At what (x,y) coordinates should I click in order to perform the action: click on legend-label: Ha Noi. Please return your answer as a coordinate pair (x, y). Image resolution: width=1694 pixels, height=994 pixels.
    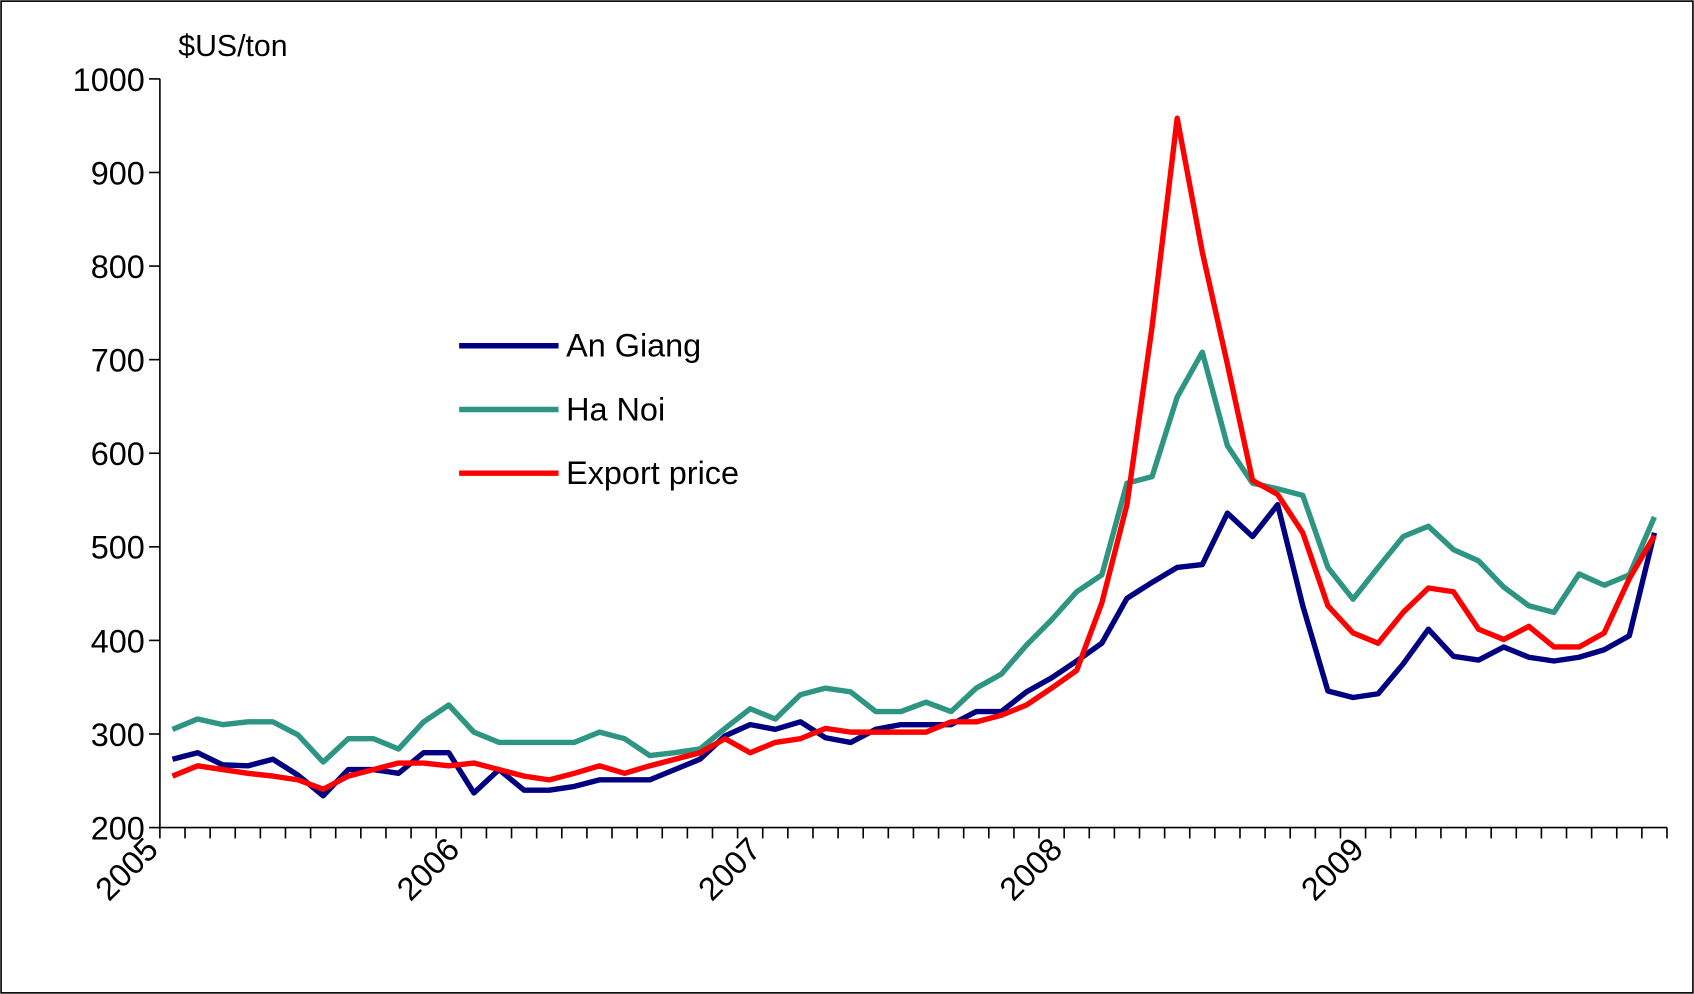
    Looking at the image, I should click on (615, 409).